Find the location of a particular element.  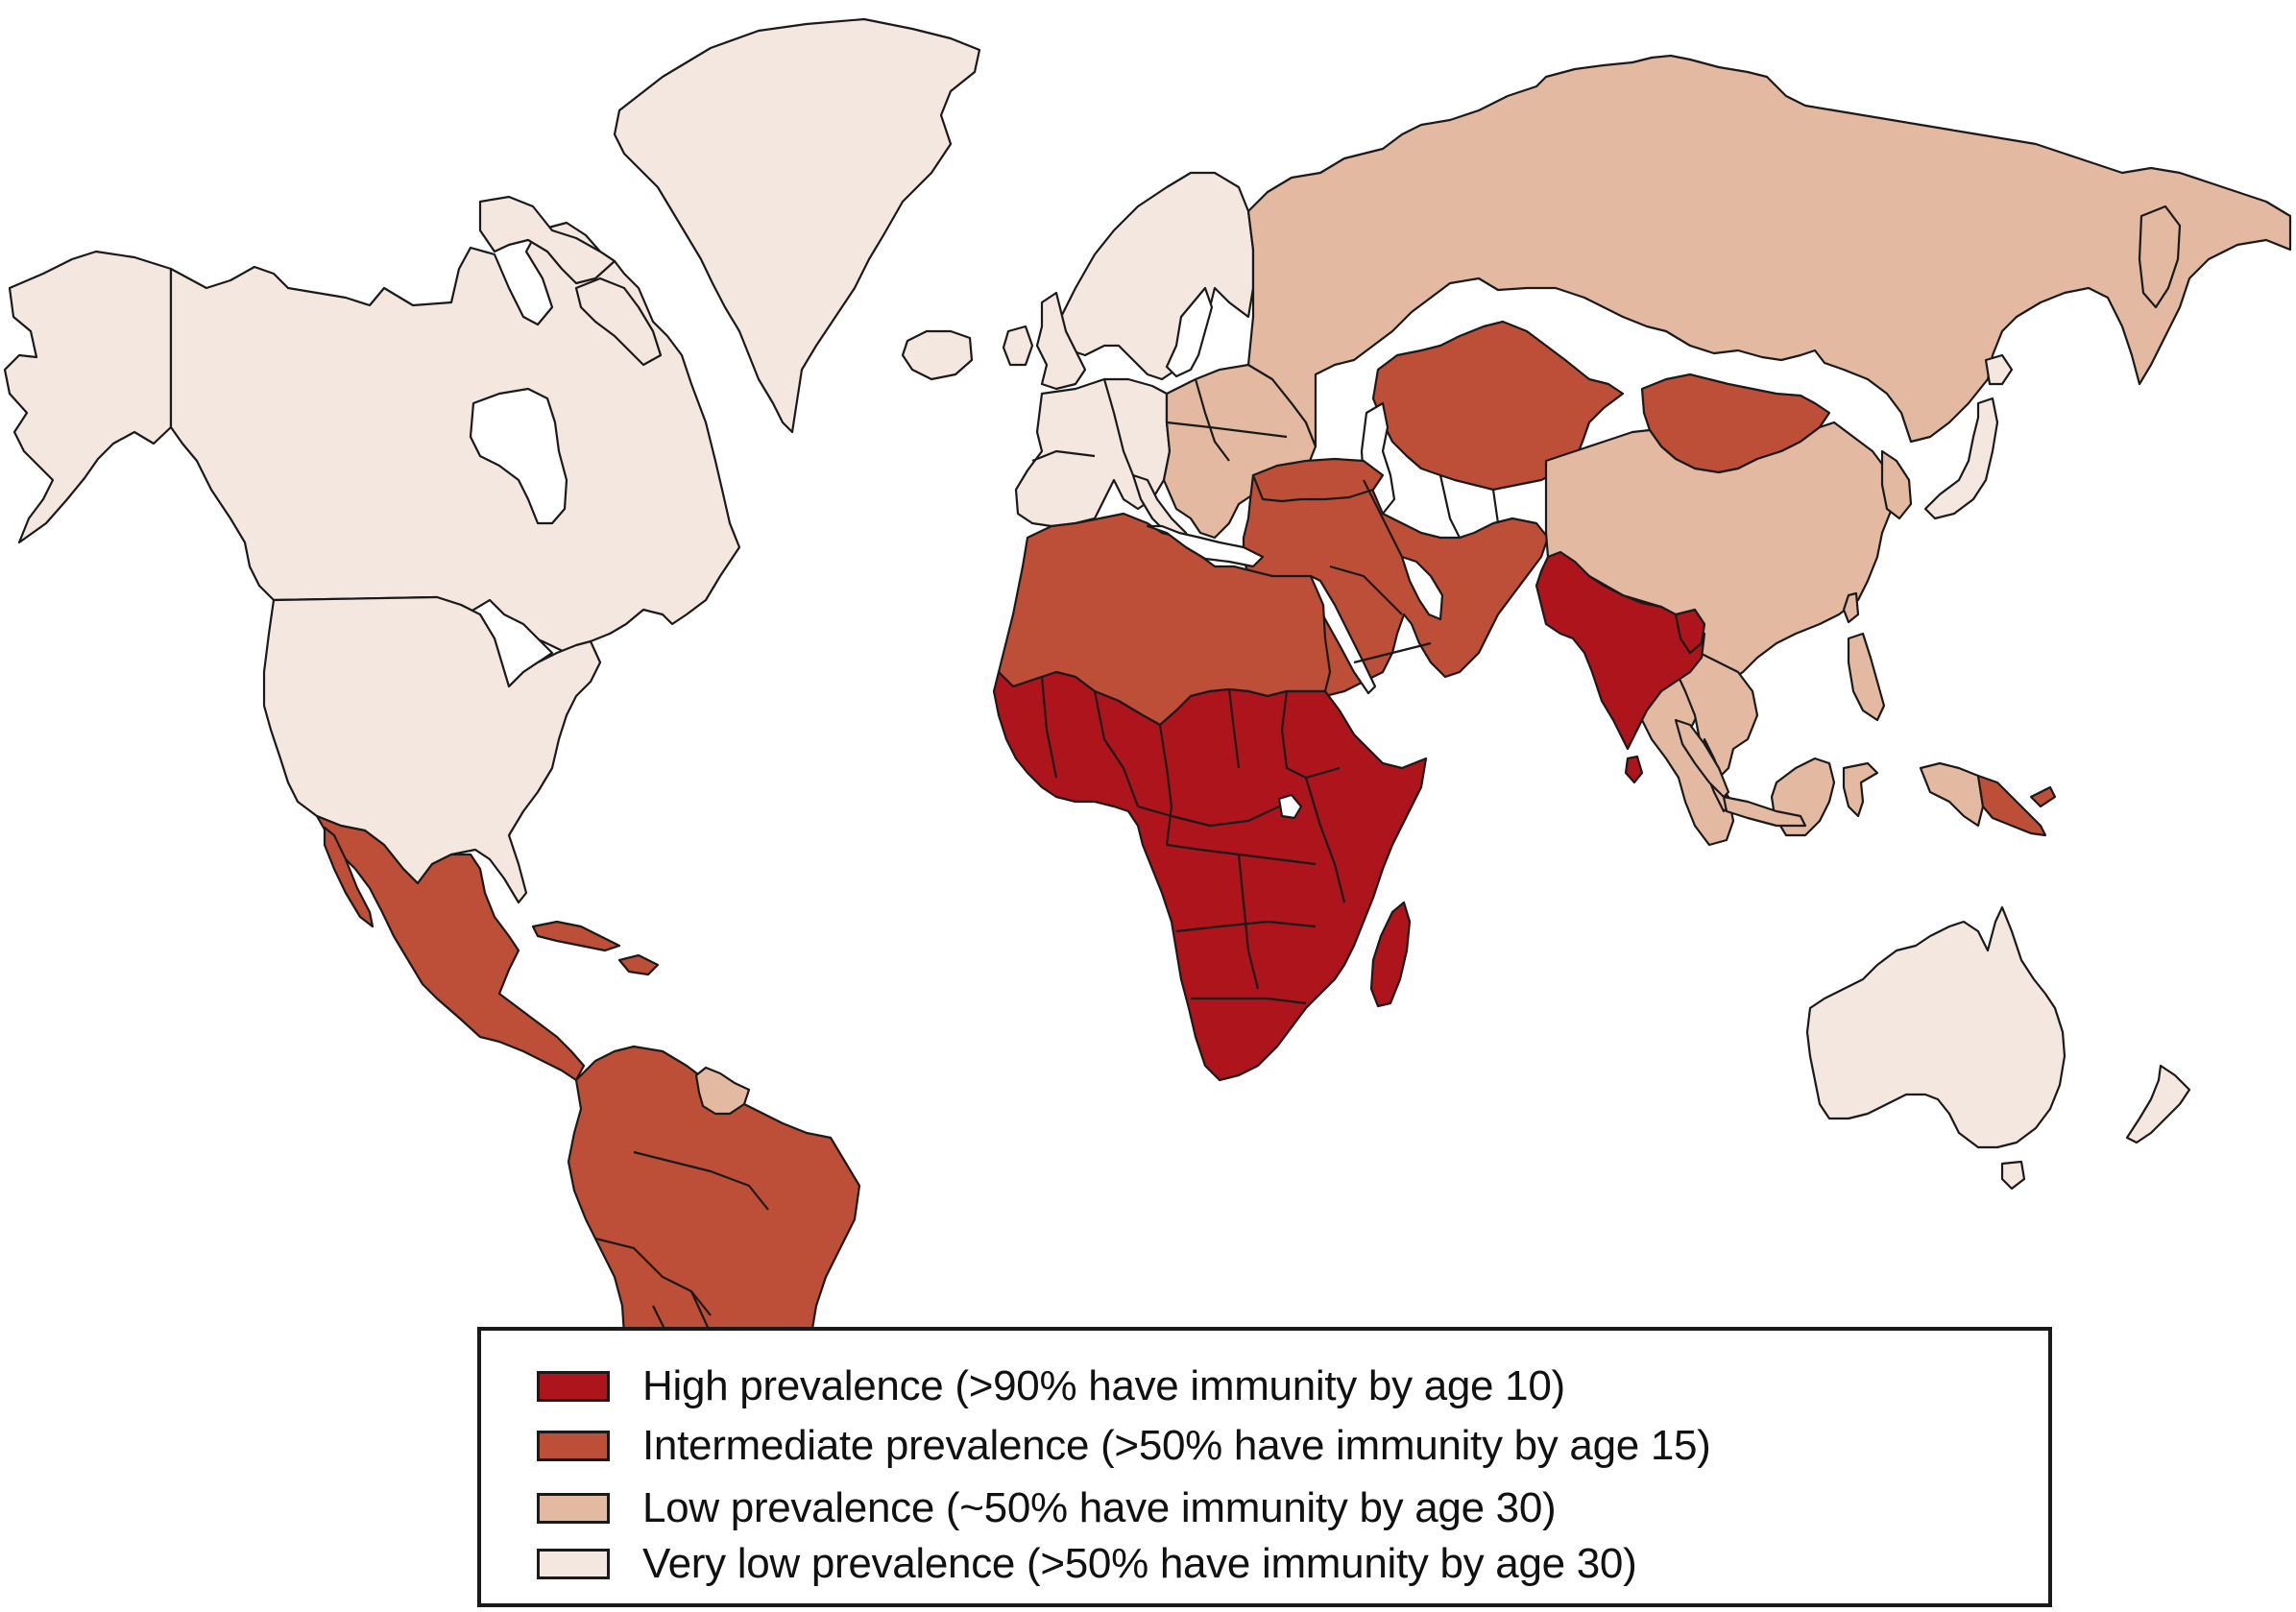

region-scandinavia is located at coordinates (1154, 276).